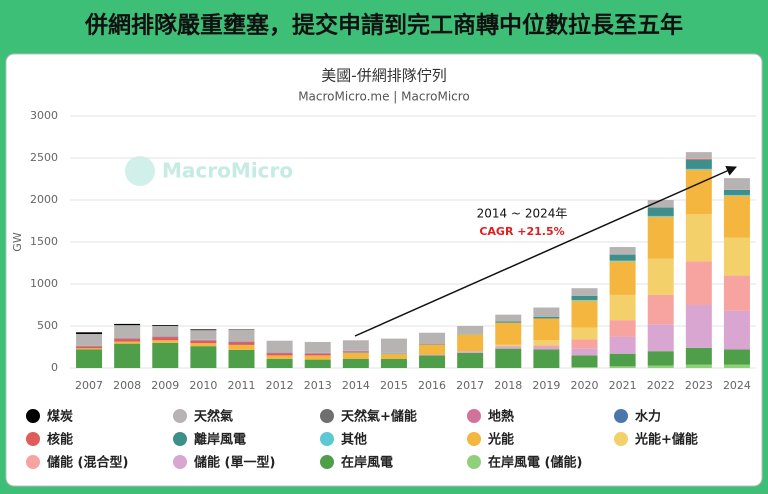 This screenshot has width=768, height=494. Describe the element at coordinates (585, 385) in the screenshot. I see `x-tick-label: 2020` at that location.